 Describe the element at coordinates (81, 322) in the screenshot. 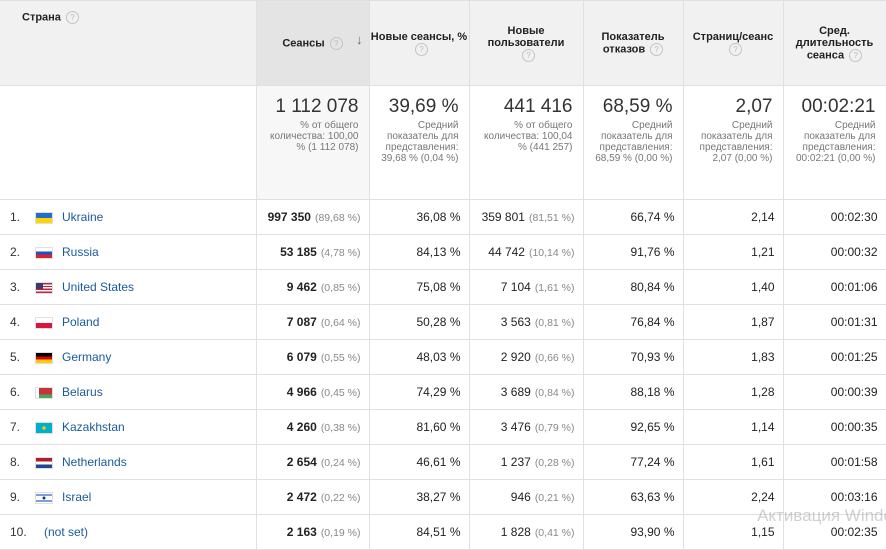

I see `country-link: Poland` at that location.